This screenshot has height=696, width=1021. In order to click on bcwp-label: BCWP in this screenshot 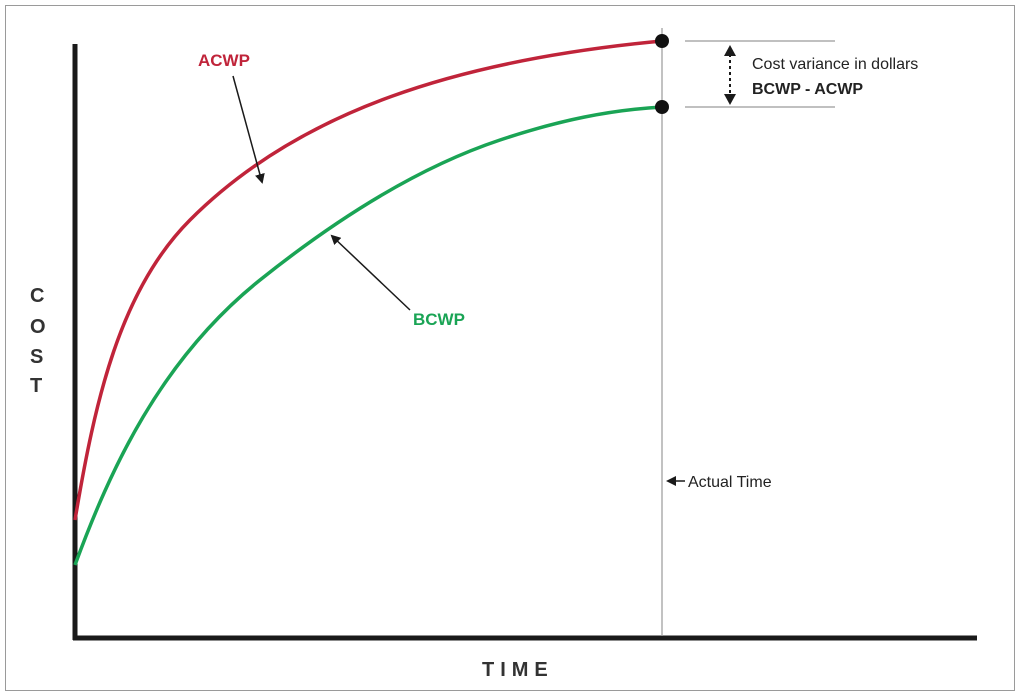, I will do `click(439, 319)`.